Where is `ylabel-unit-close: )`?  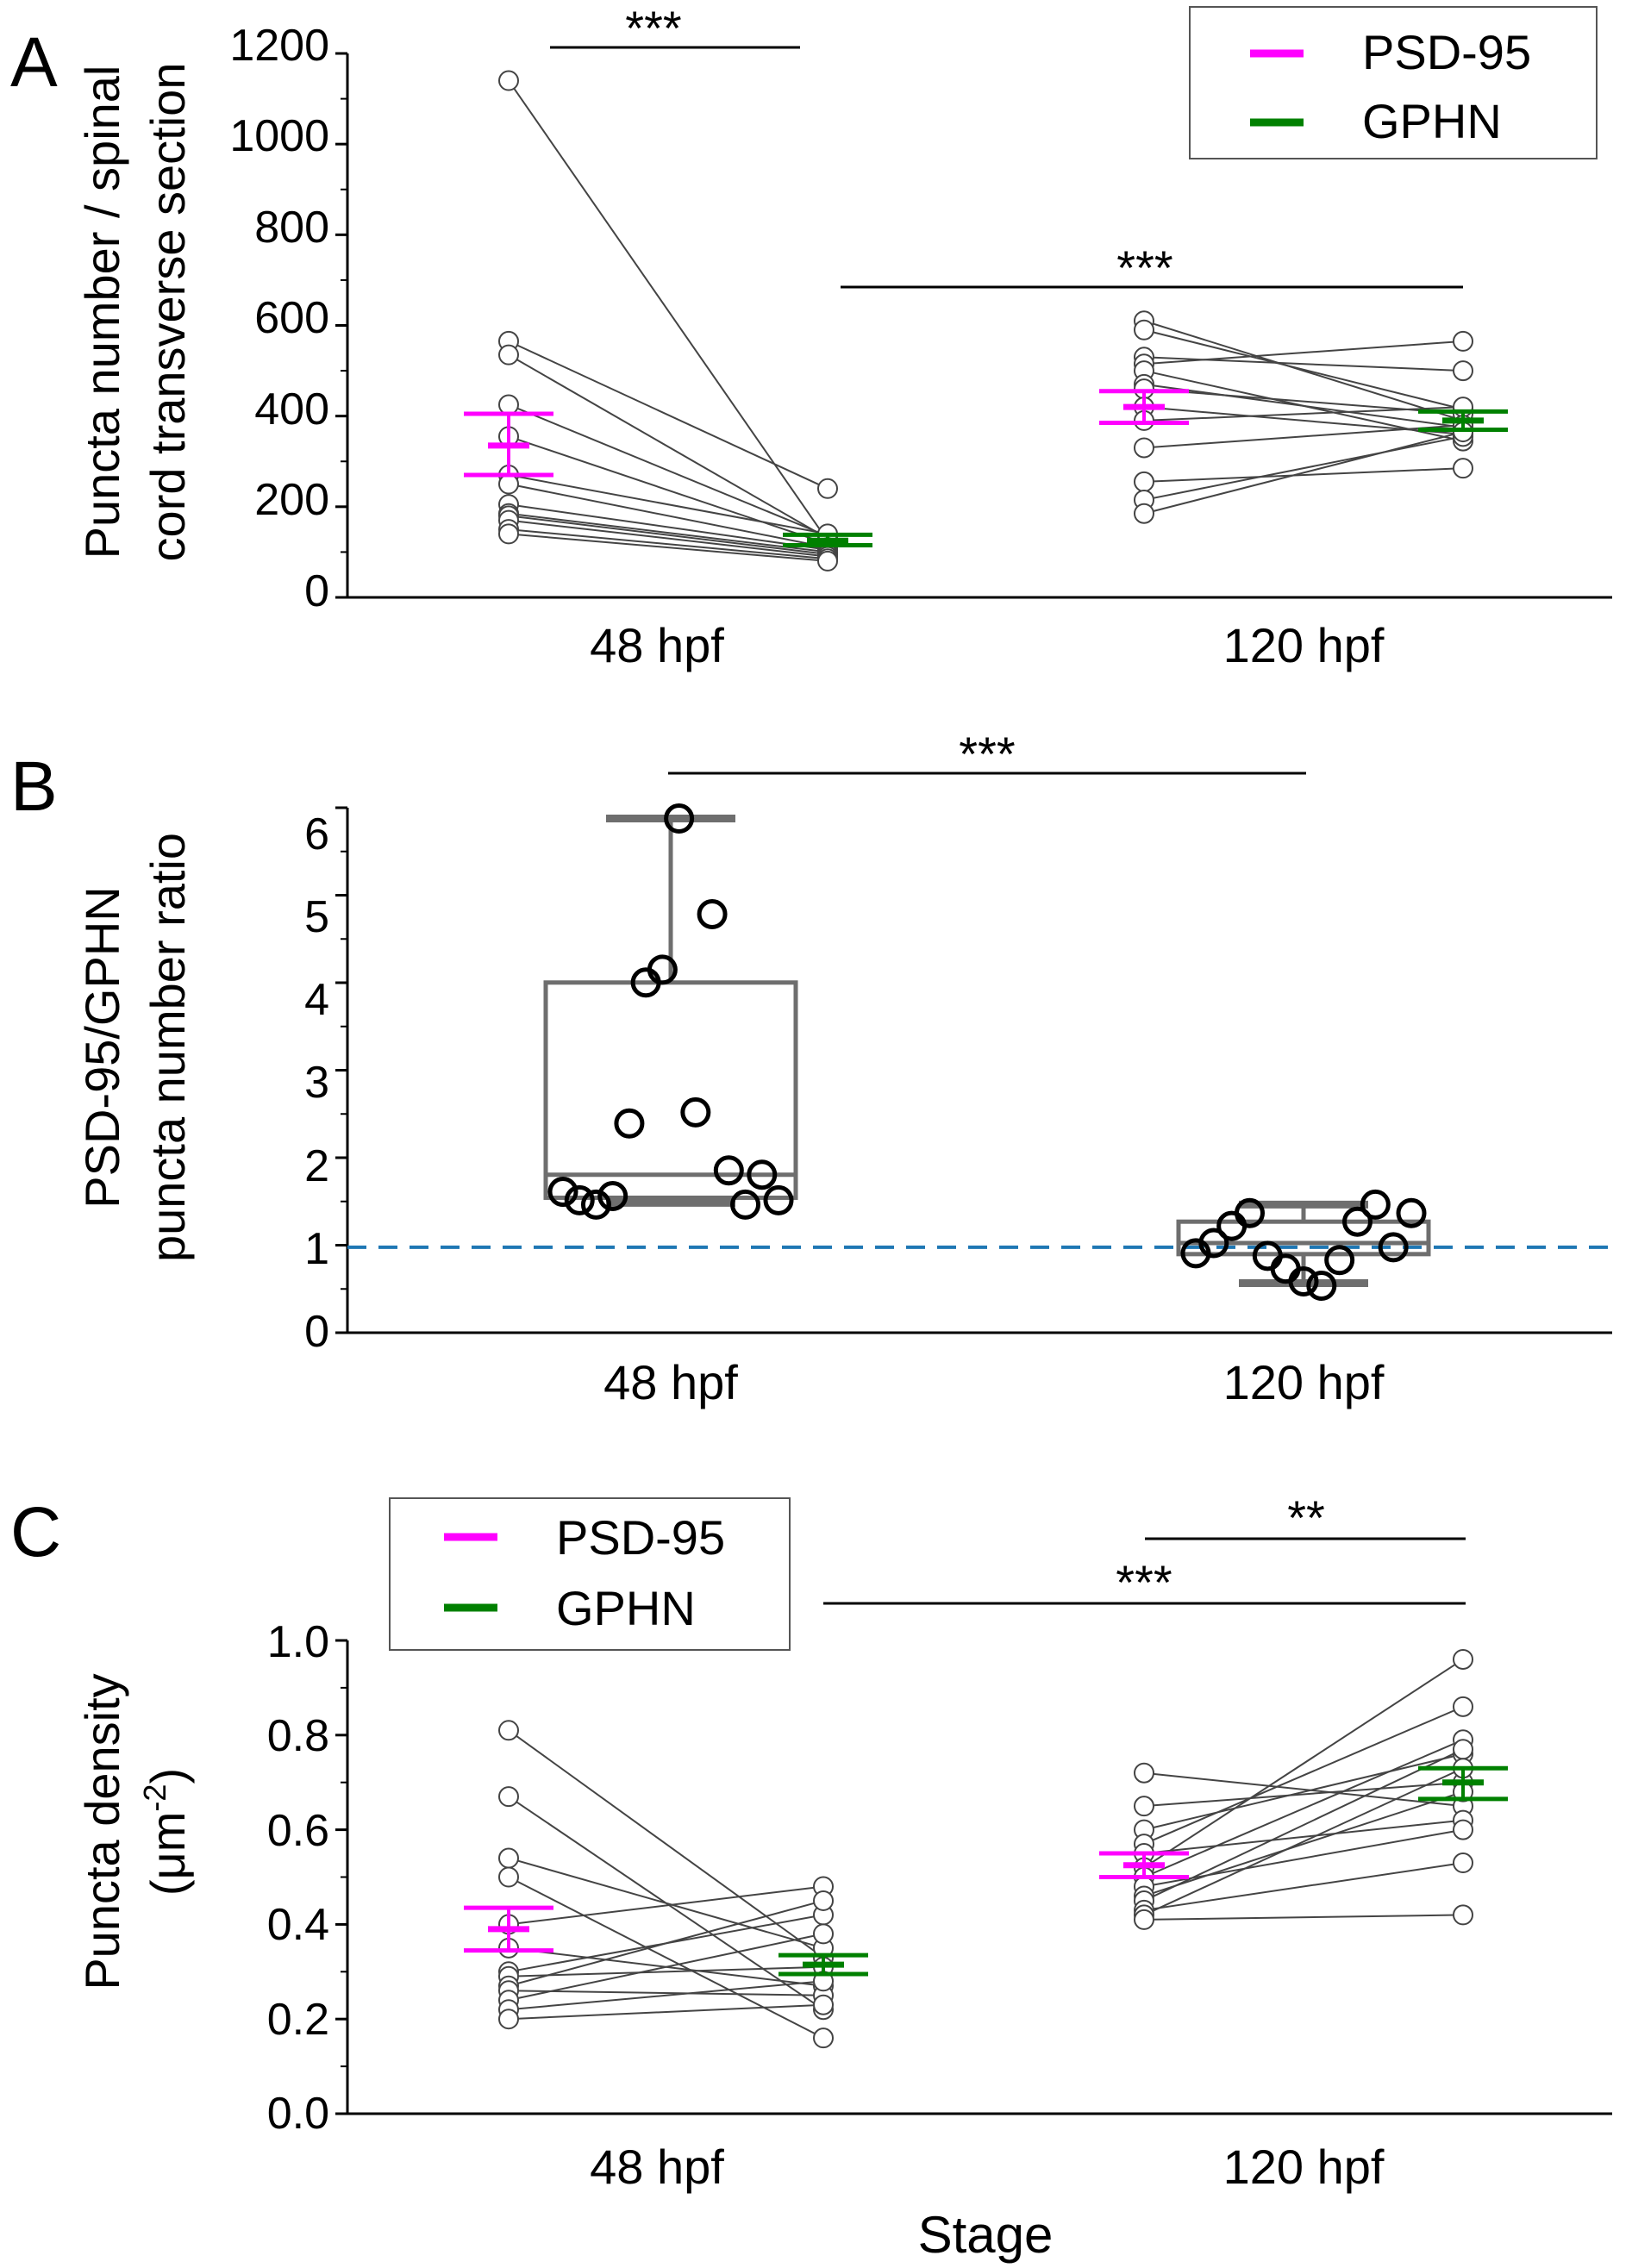 ylabel-unit-close: ) is located at coordinates (168, 1776).